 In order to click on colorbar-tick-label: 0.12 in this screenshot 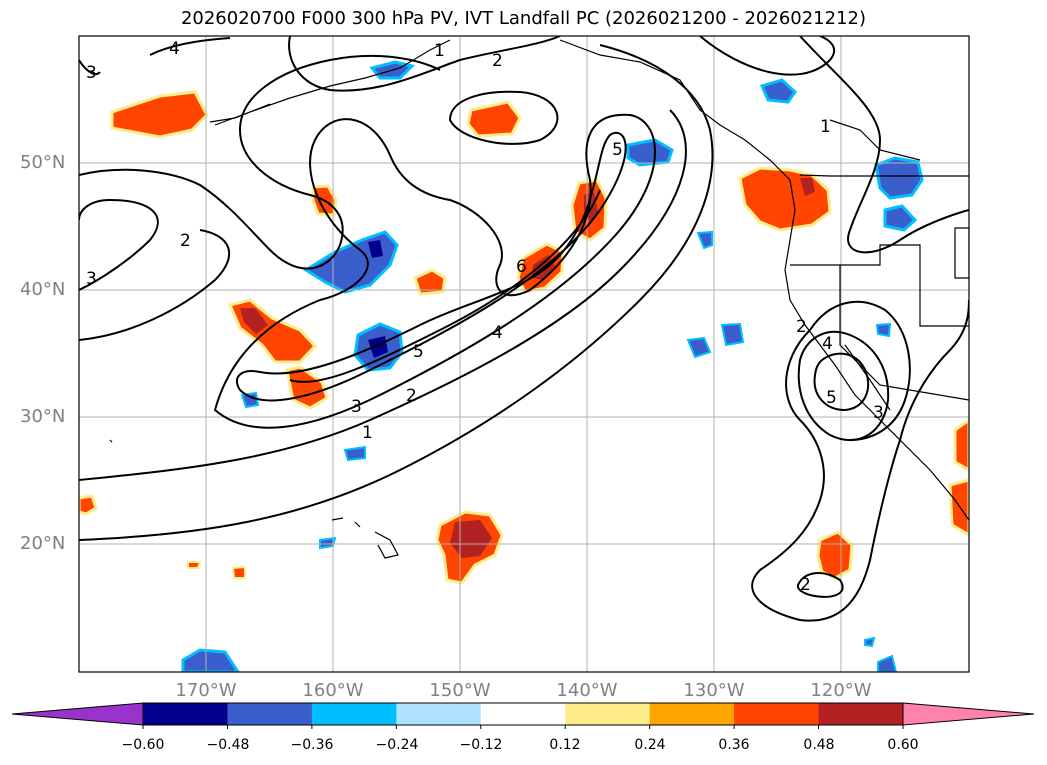, I will do `click(565, 745)`.